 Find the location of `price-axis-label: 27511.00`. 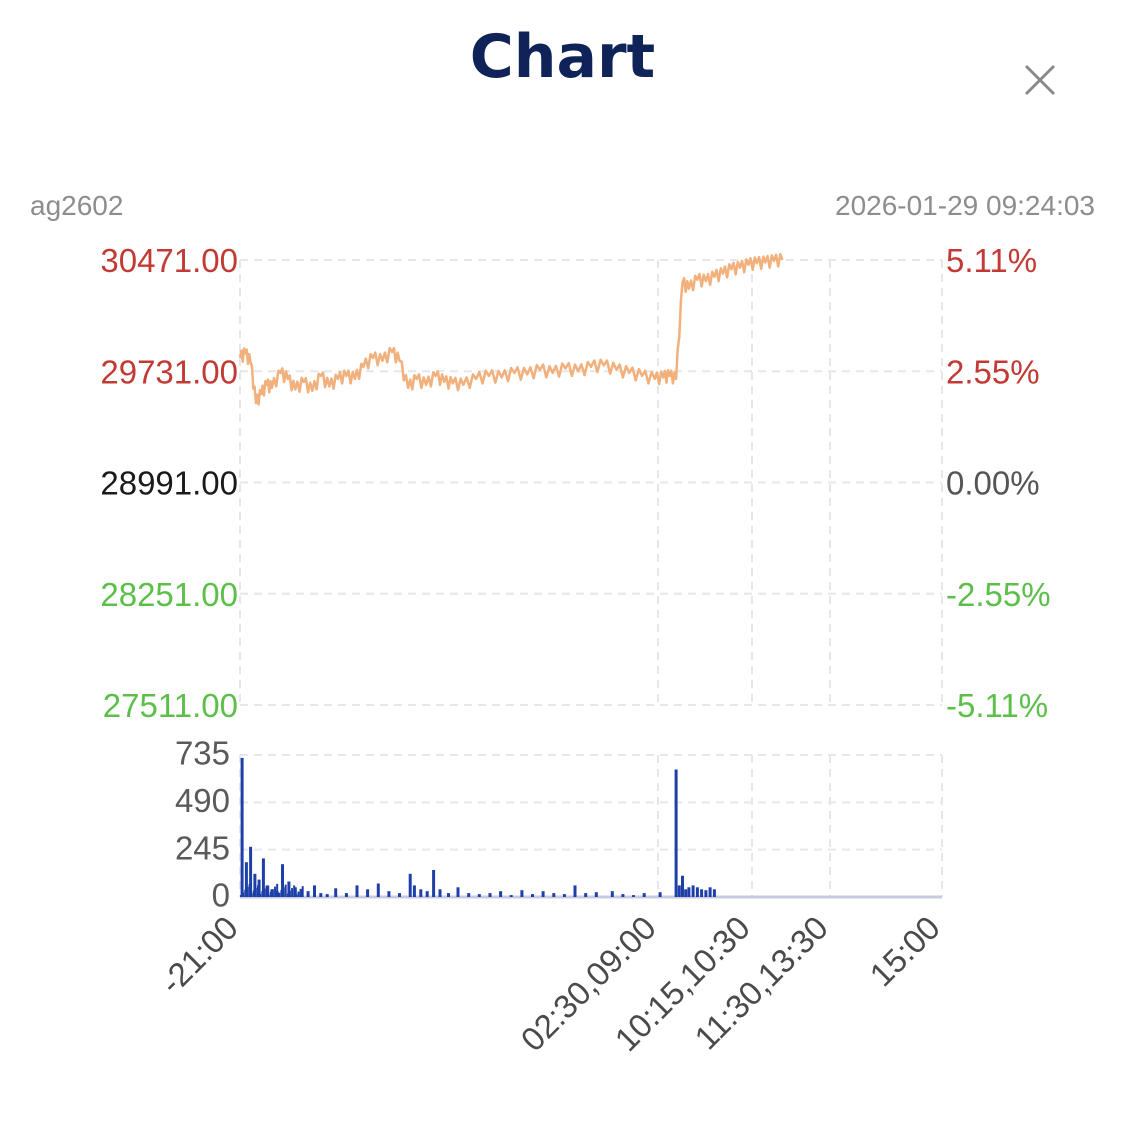

price-axis-label: 27511.00 is located at coordinates (170, 705).